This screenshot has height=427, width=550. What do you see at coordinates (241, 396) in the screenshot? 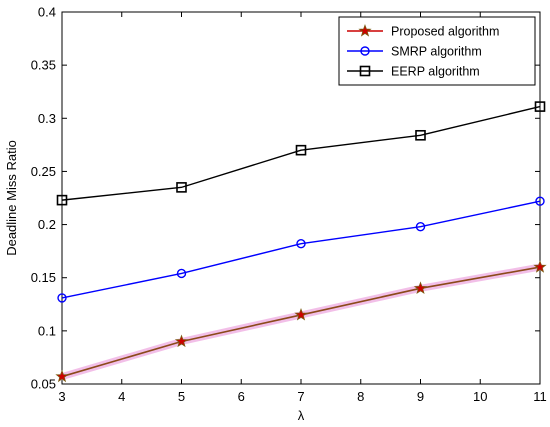
I see `x-tick-label: 6` at bounding box center [241, 396].